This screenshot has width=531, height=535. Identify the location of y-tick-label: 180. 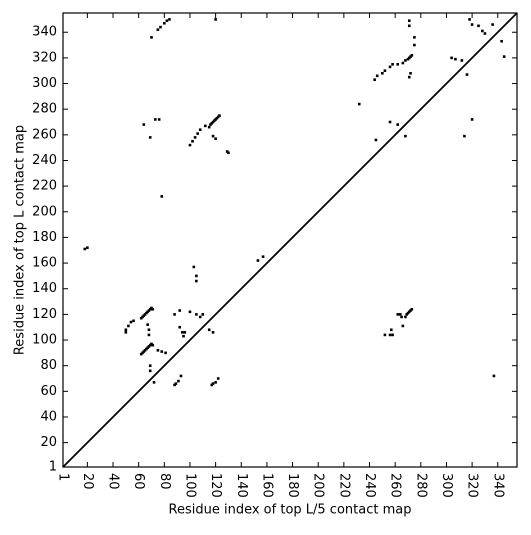
(44, 237).